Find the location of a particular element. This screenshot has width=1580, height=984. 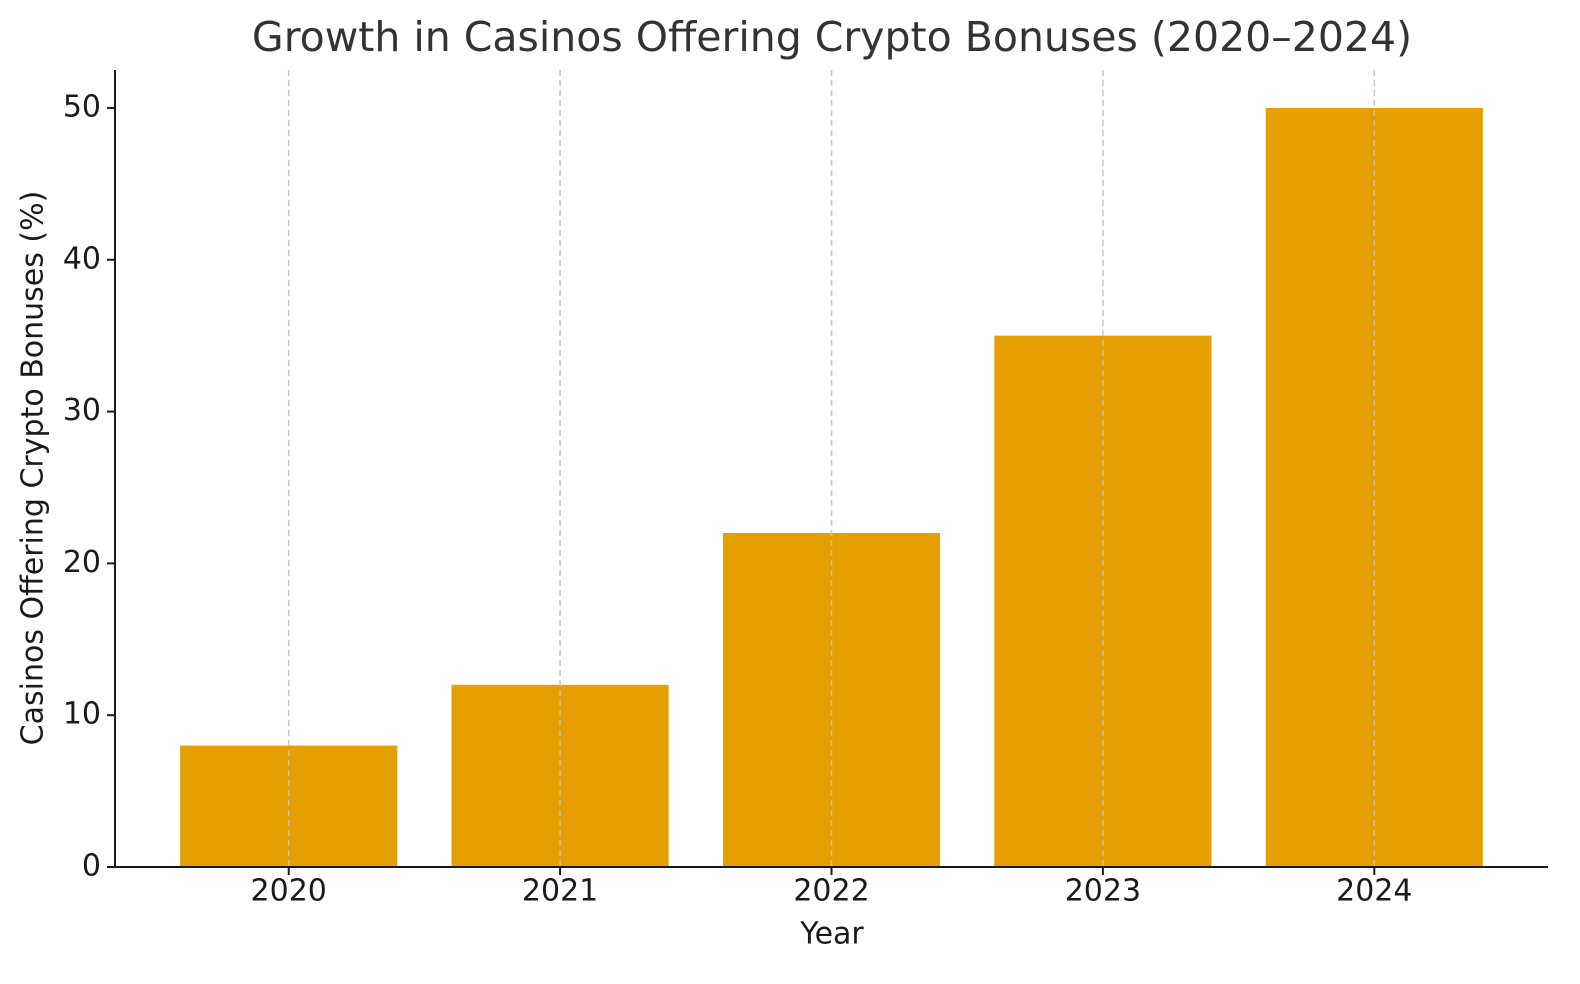

y-axis-label: Casinos Offering Crypto Bonuses (%) is located at coordinates (33, 468).